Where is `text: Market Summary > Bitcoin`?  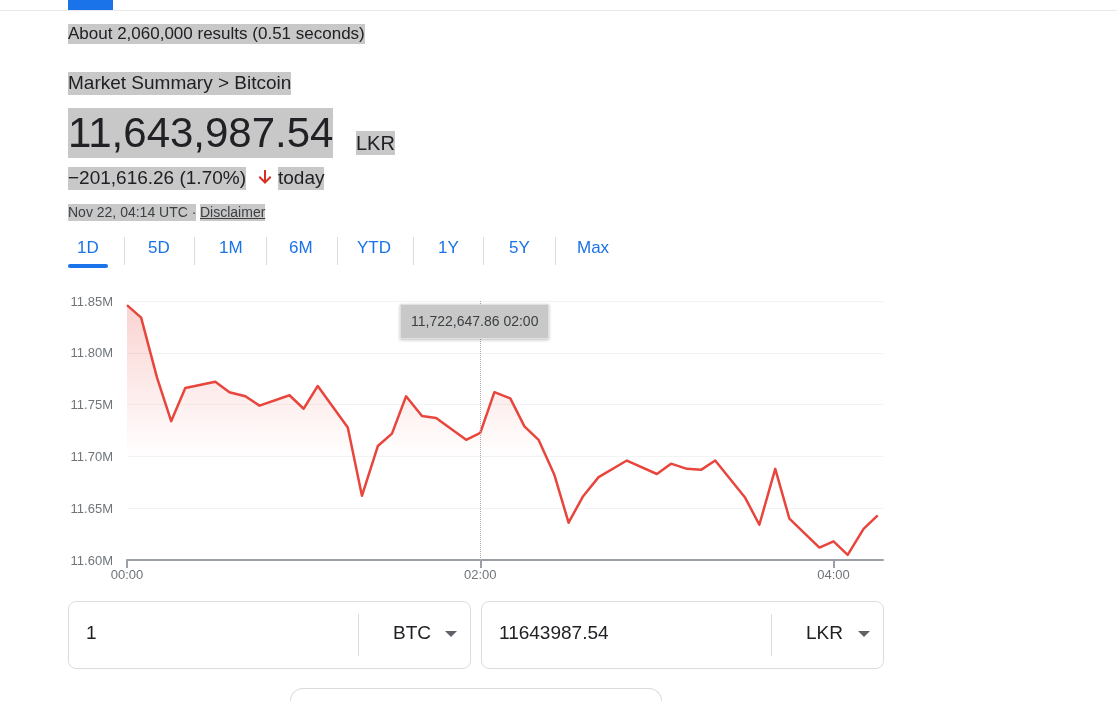 text: Market Summary > Bitcoin is located at coordinates (180, 83).